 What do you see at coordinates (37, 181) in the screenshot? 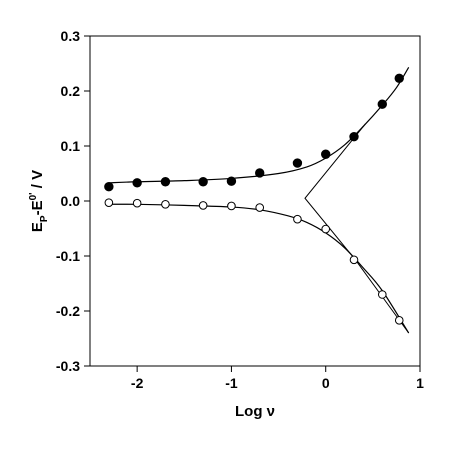
I see `y-axis-title-suffix: / V` at bounding box center [37, 181].